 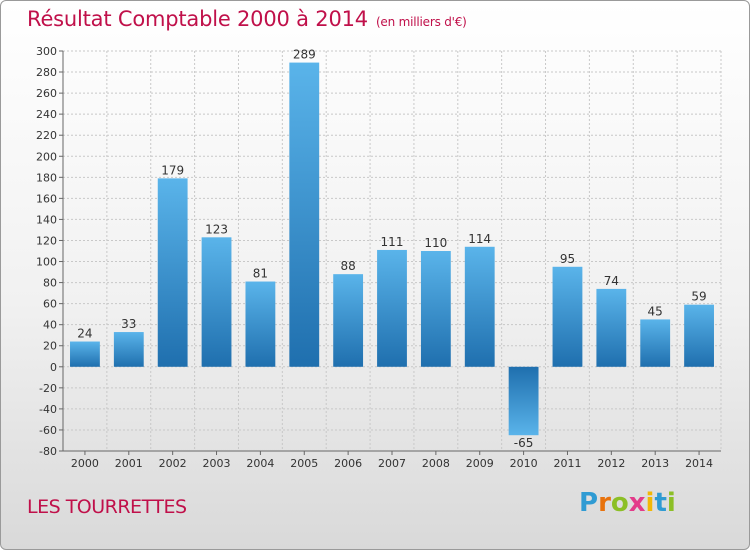 I want to click on x-tick-label: 2003, so click(x=217, y=463).